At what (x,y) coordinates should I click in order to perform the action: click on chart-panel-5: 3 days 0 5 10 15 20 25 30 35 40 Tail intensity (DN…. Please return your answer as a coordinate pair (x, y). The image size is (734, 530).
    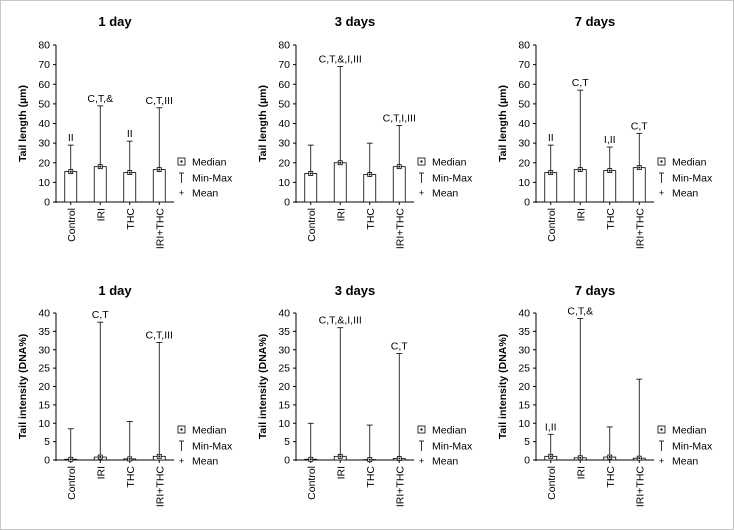
    Looking at the image, I should click on (365, 395).